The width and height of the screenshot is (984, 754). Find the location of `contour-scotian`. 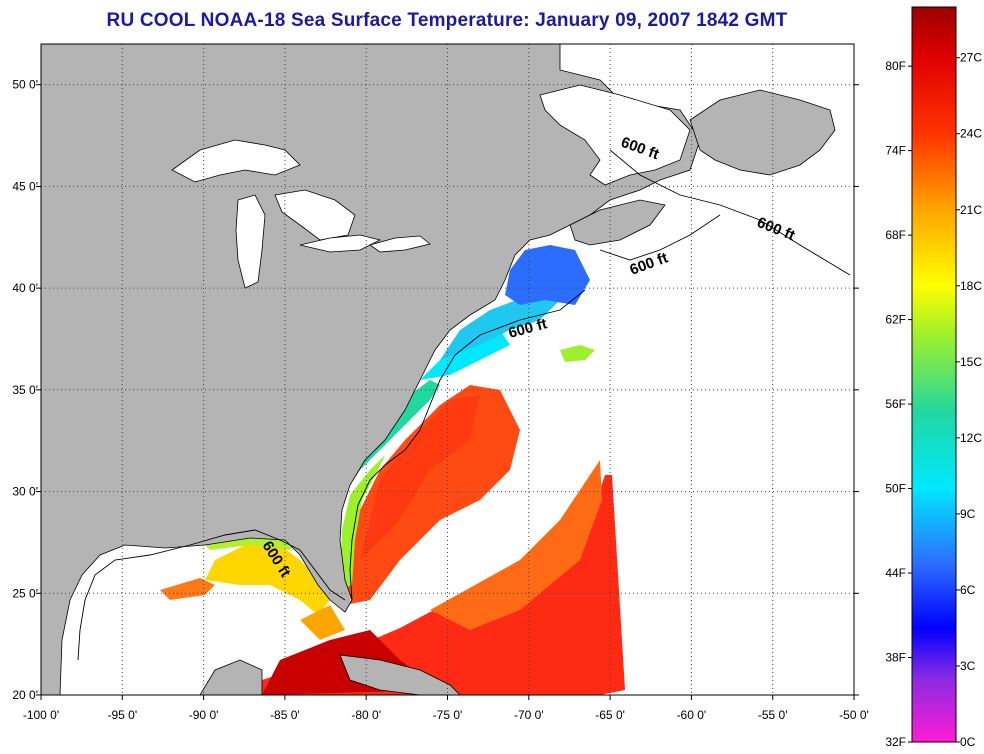

contour-scotian is located at coordinates (660, 237).